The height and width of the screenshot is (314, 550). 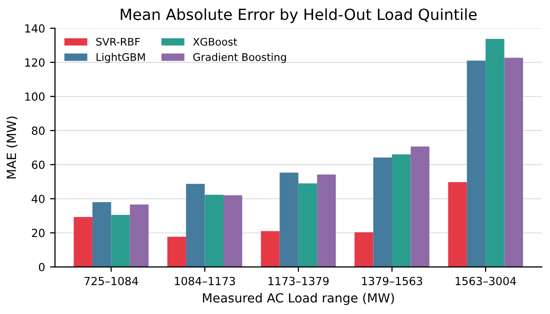 What do you see at coordinates (111, 281) in the screenshot?
I see `x-tick-label: 725–1084` at bounding box center [111, 281].